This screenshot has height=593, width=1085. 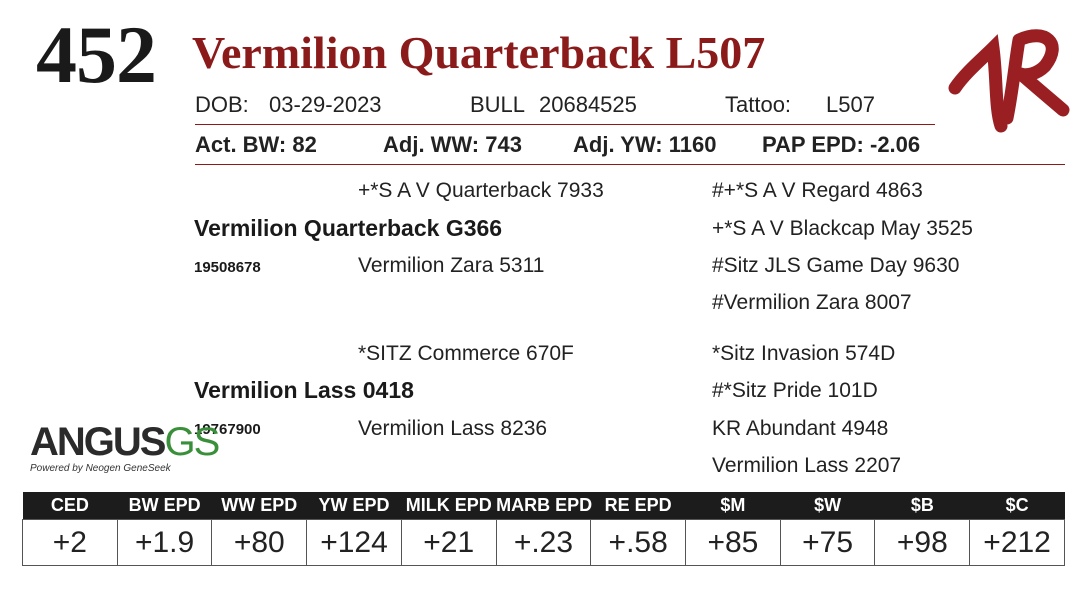 What do you see at coordinates (256, 144) in the screenshot?
I see `act-bw: Act. BW: 82` at bounding box center [256, 144].